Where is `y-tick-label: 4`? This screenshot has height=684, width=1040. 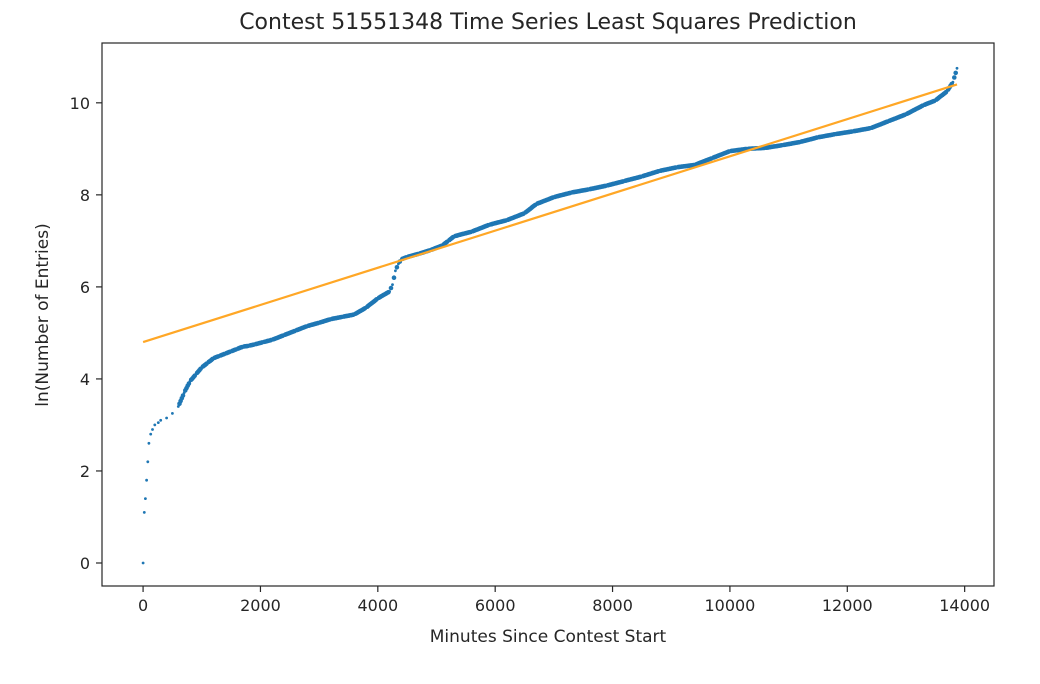
y-tick-label: 4 is located at coordinates (85, 379).